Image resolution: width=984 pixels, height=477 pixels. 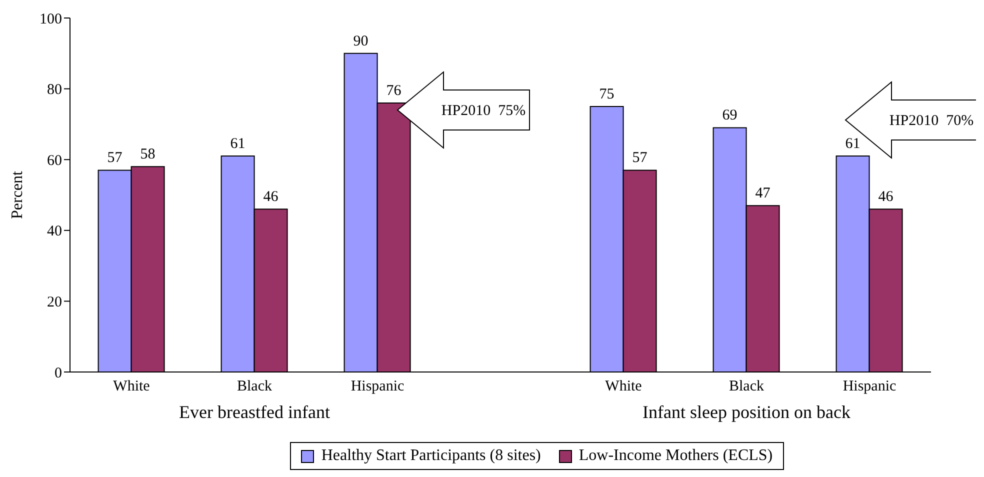 What do you see at coordinates (54, 160) in the screenshot?
I see `y-tick-label: 60` at bounding box center [54, 160].